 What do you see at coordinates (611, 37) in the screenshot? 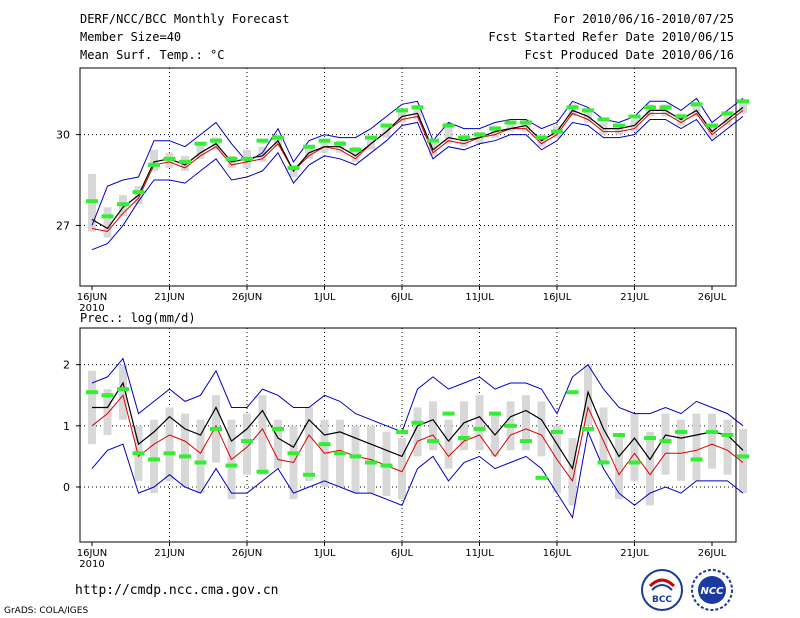
I see `refer-date: Fcst Started Refer Date 2010/06/15` at bounding box center [611, 37].